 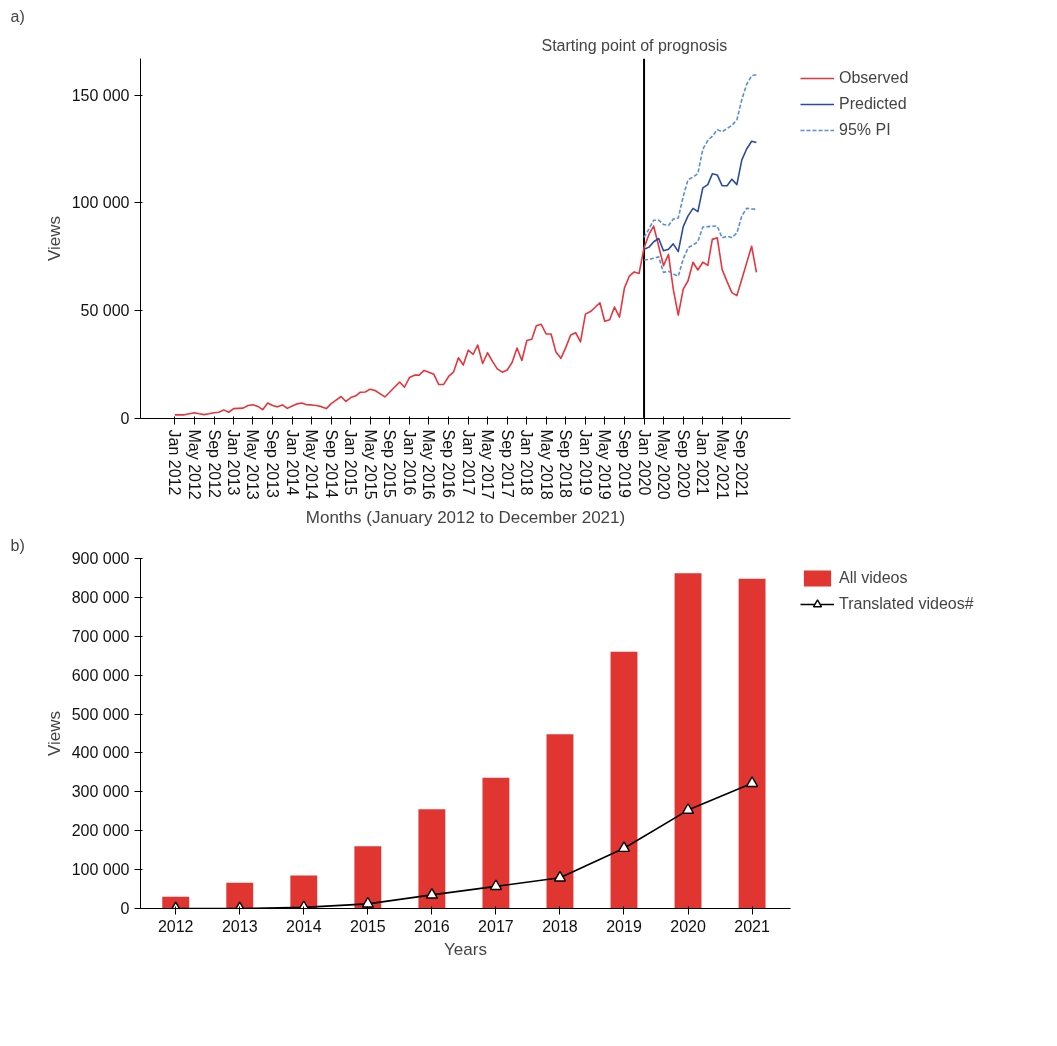 I want to click on x-tick-label: Sep 2014, so click(x=331, y=464).